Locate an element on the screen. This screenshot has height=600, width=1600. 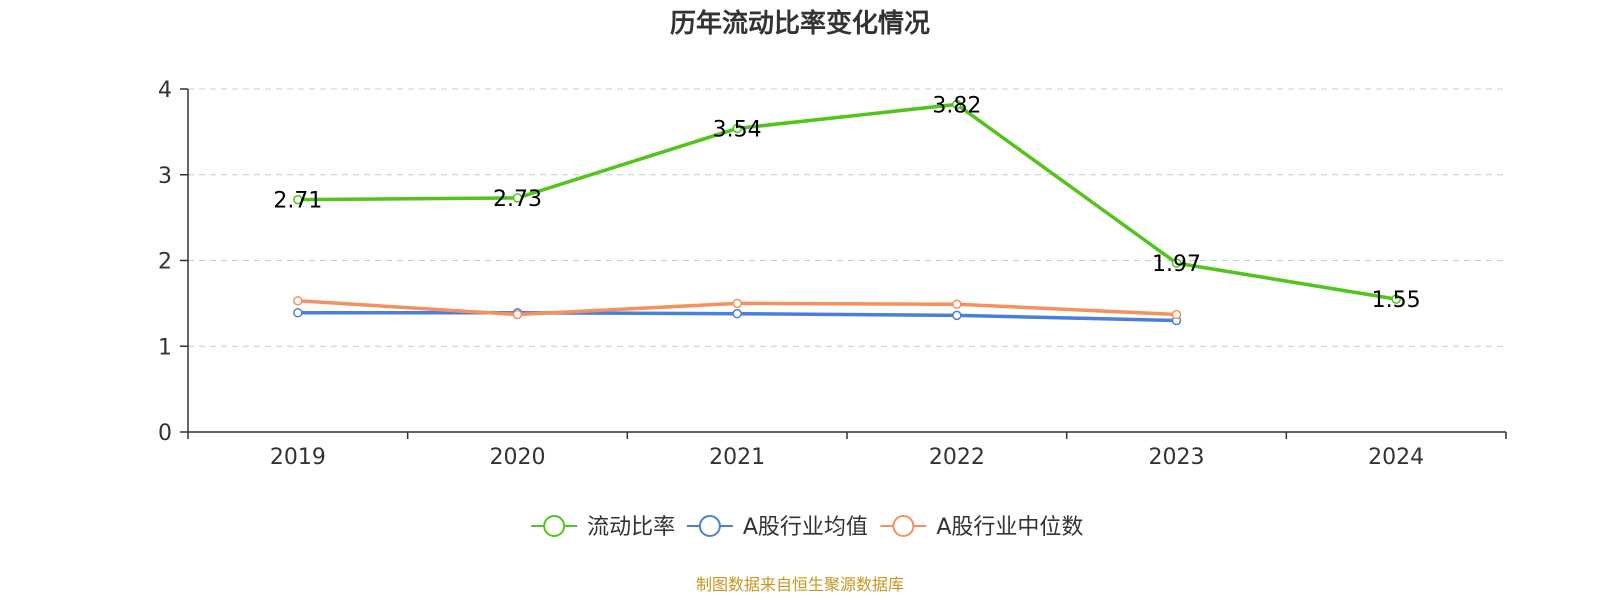
data-label-2024: 1.55 is located at coordinates (1396, 300).